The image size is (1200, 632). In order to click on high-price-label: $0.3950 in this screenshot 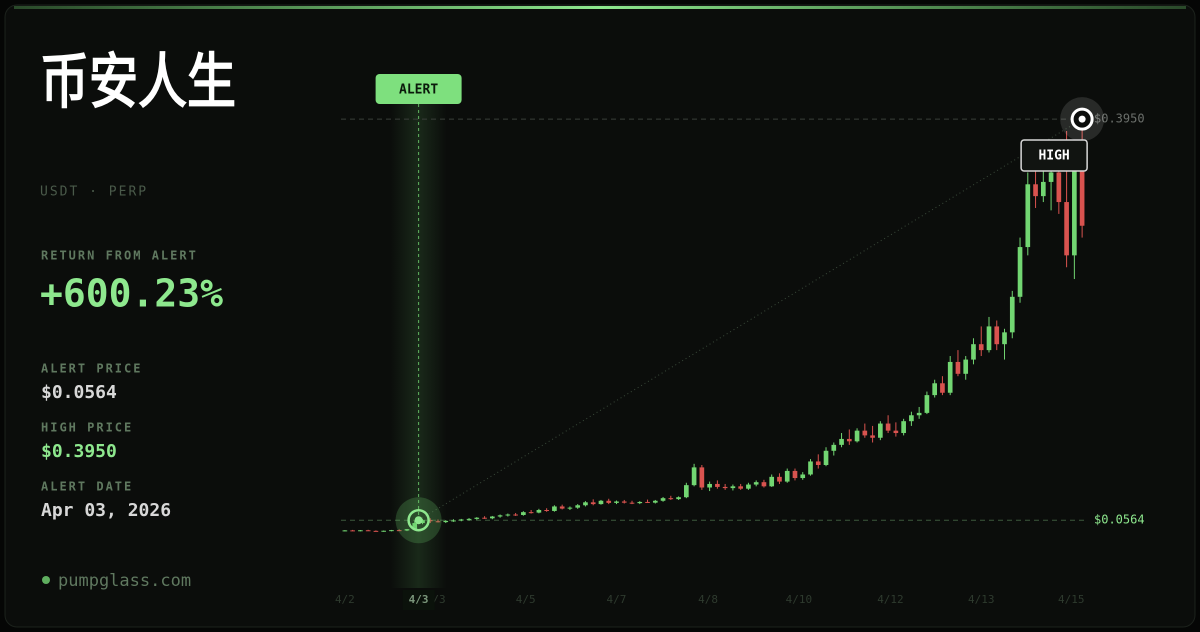, I will do `click(1119, 119)`.